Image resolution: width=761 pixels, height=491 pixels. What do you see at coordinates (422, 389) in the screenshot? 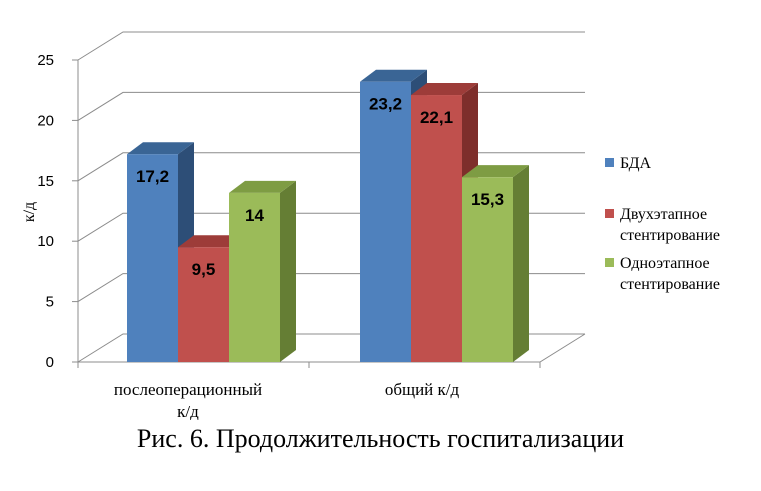
I see `category-label: общий к/д` at bounding box center [422, 389].